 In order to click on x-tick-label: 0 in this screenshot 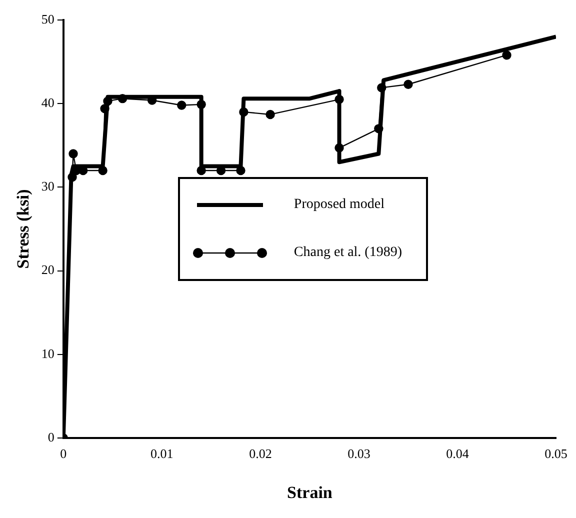, I will do `click(63, 454)`.